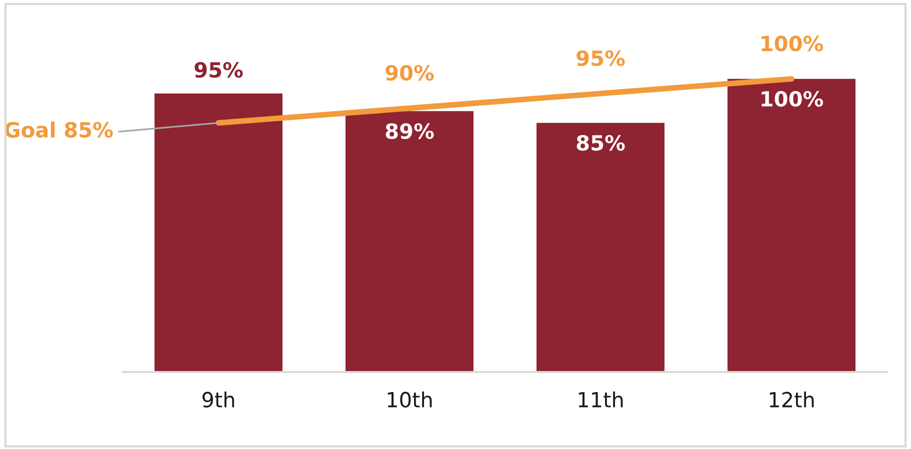  I want to click on x-tick-label: 12th, so click(792, 399).